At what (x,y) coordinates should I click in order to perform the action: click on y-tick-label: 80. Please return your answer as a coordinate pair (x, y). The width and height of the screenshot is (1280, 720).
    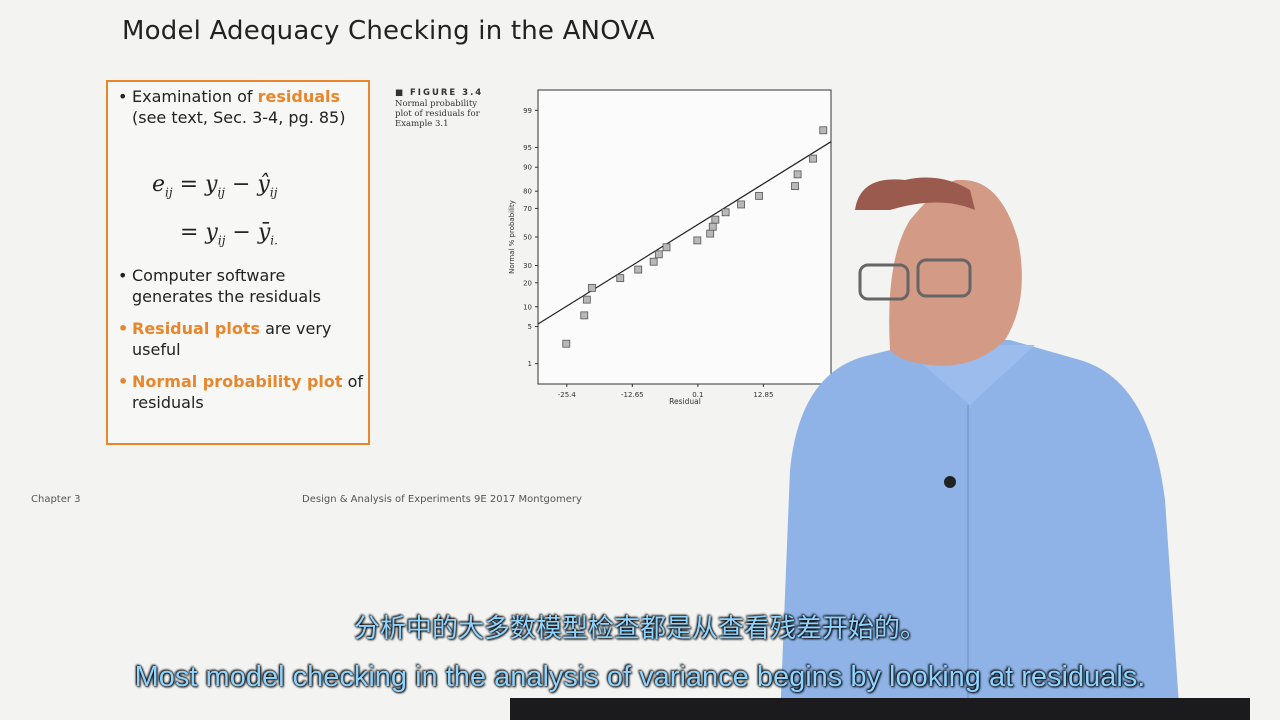
    Looking at the image, I should click on (527, 192).